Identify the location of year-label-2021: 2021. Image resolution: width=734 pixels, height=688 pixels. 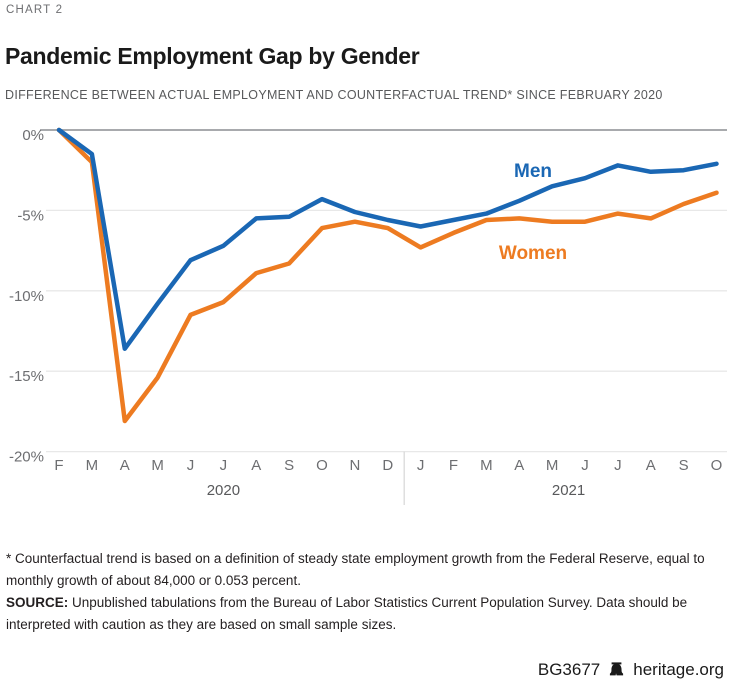
(568, 490).